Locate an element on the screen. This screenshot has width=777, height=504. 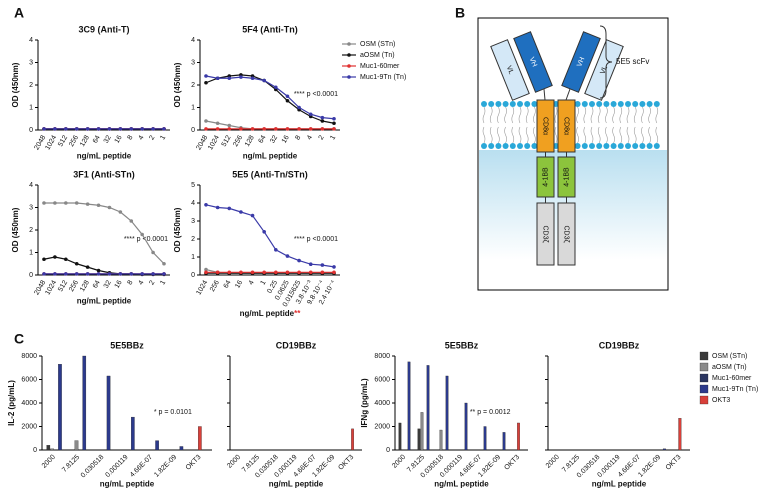
chart-title: 5F4 (Anti-Tn) is located at coordinates (270, 29).